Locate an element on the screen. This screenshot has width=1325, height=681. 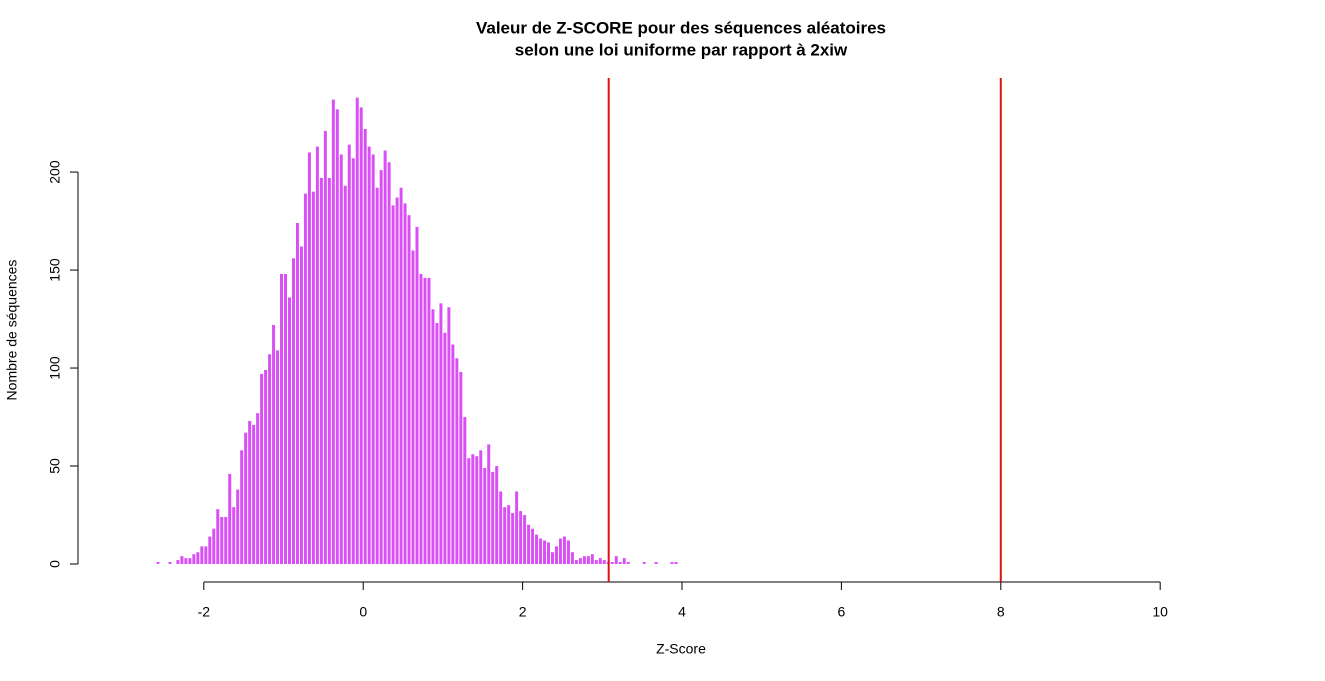
y-tick-label: 100 is located at coordinates (55, 368).